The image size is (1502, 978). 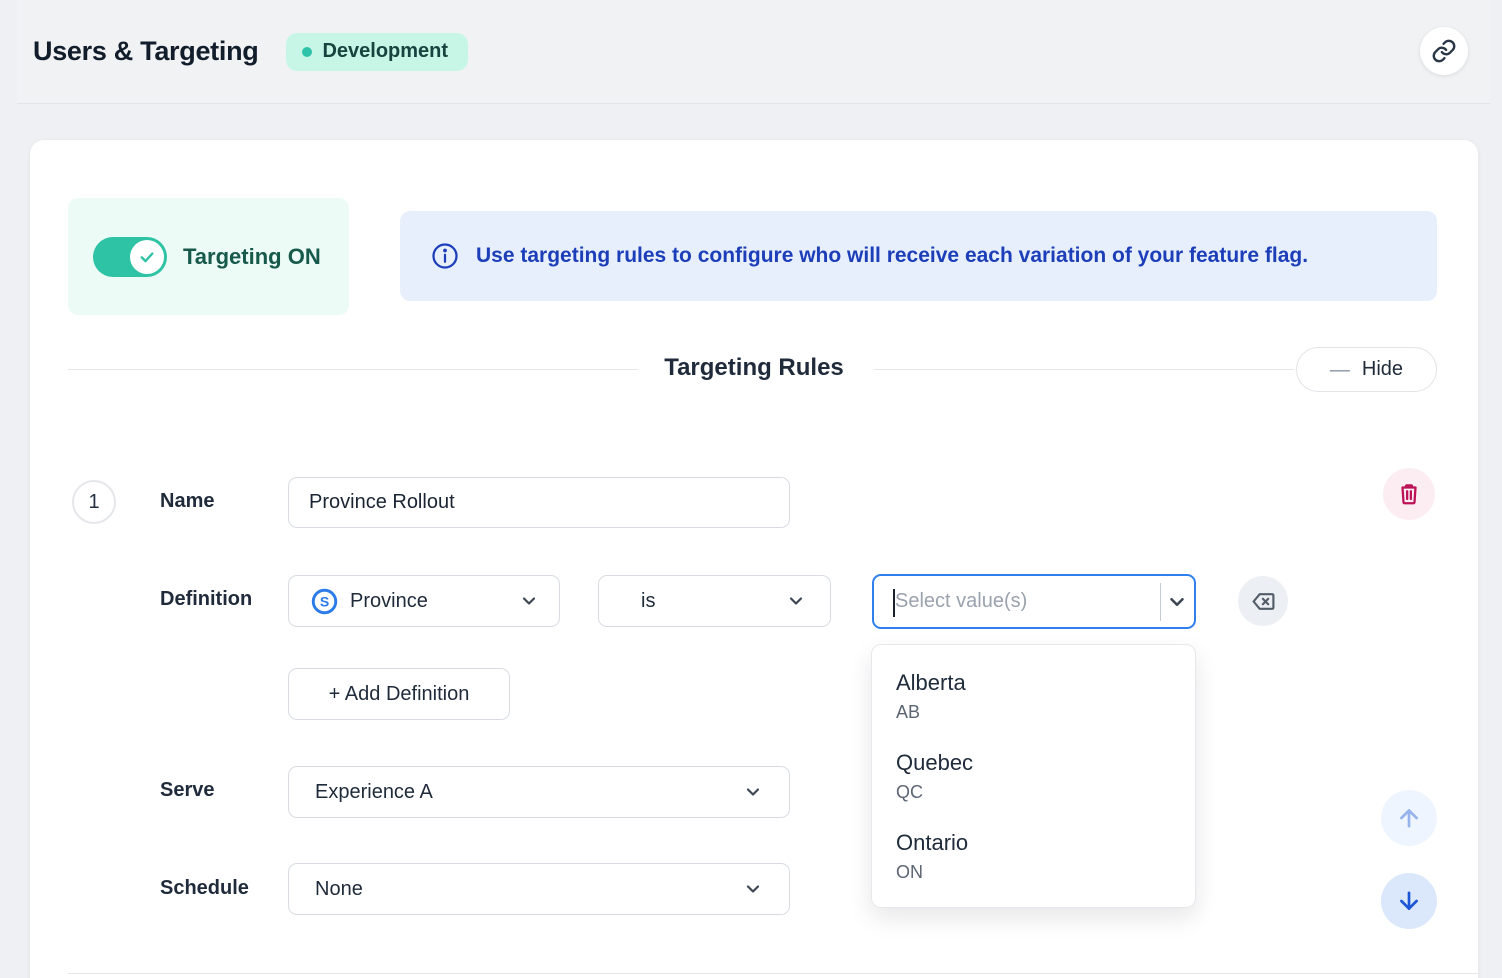 I want to click on name-label: Name, so click(x=187, y=501).